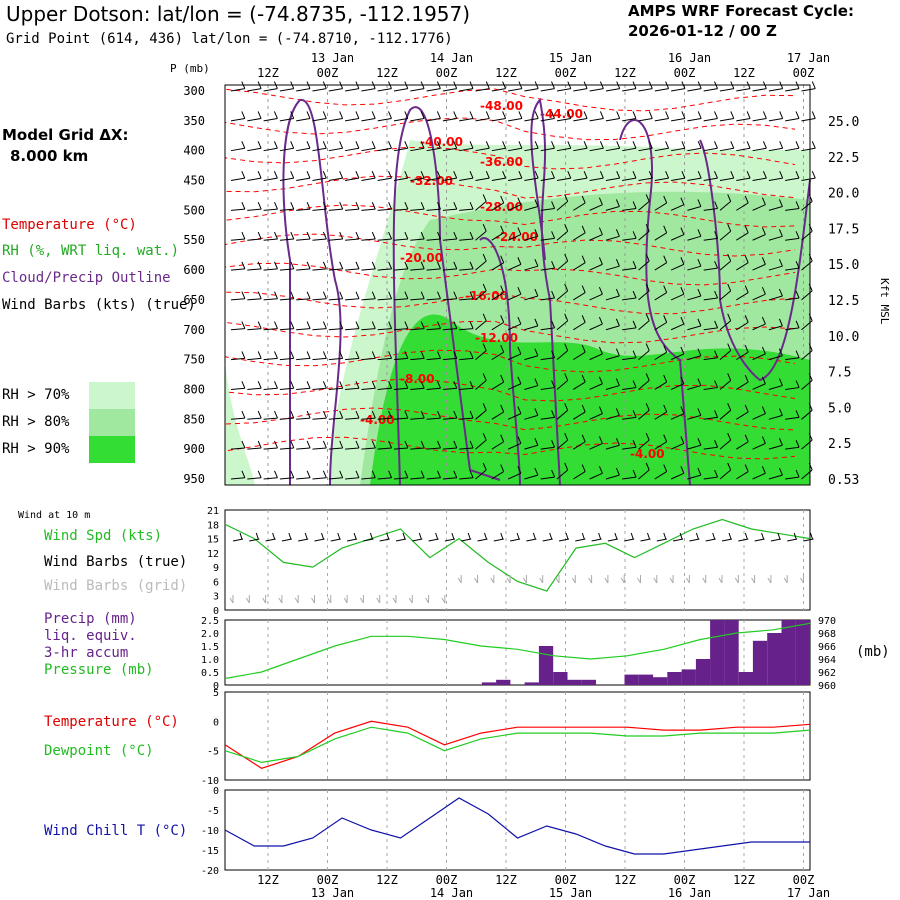 This screenshot has width=900, height=900. What do you see at coordinates (510, 390) in the screenshot?
I see `temperature-contour` at bounding box center [510, 390].